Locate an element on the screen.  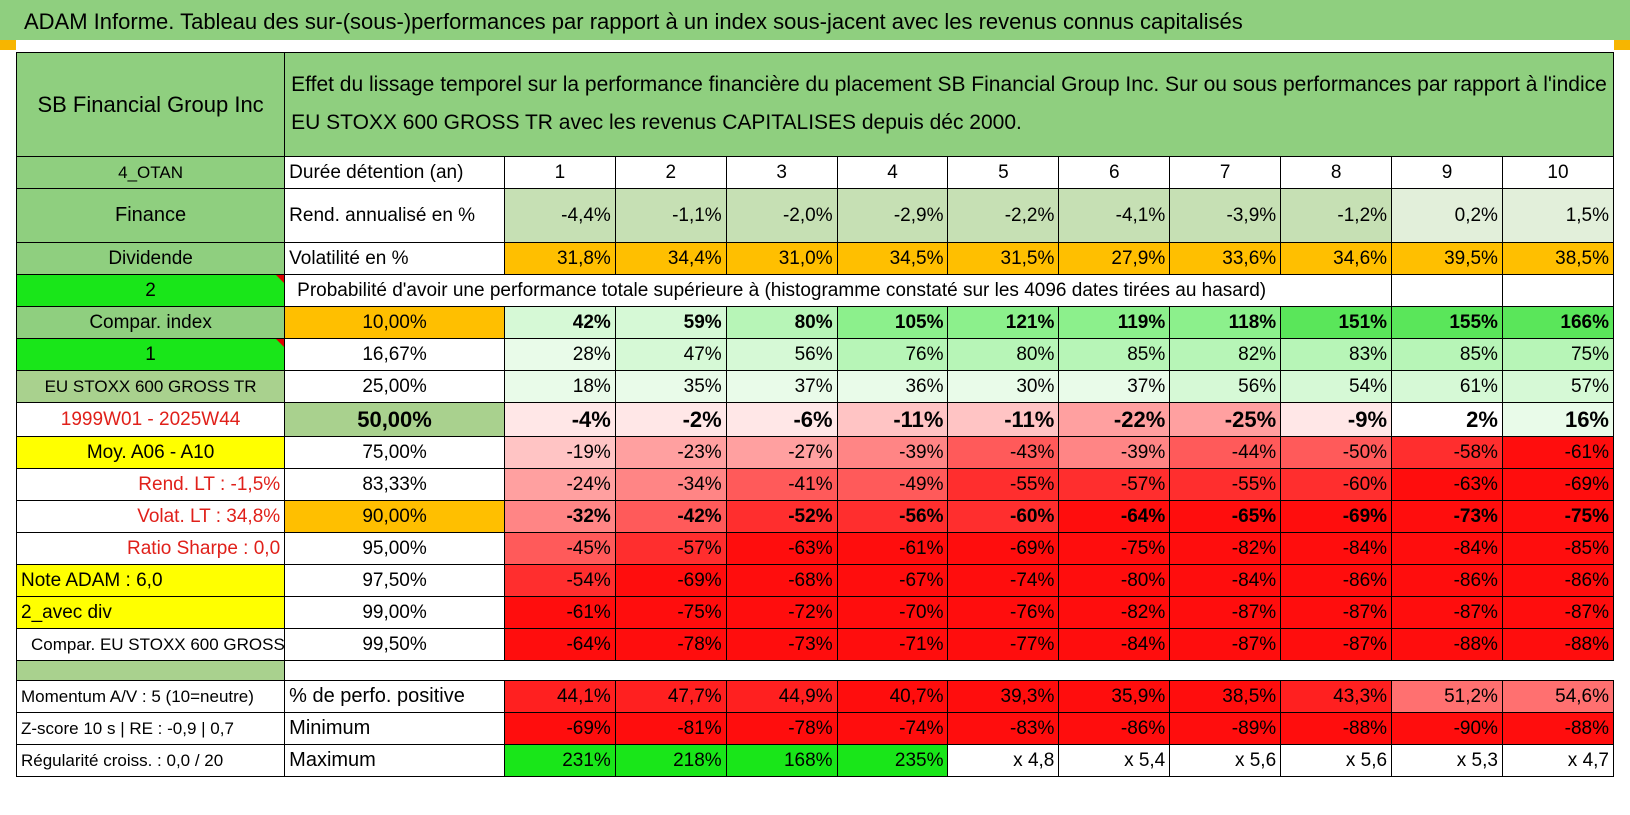
accent-left is located at coordinates (8, 45).